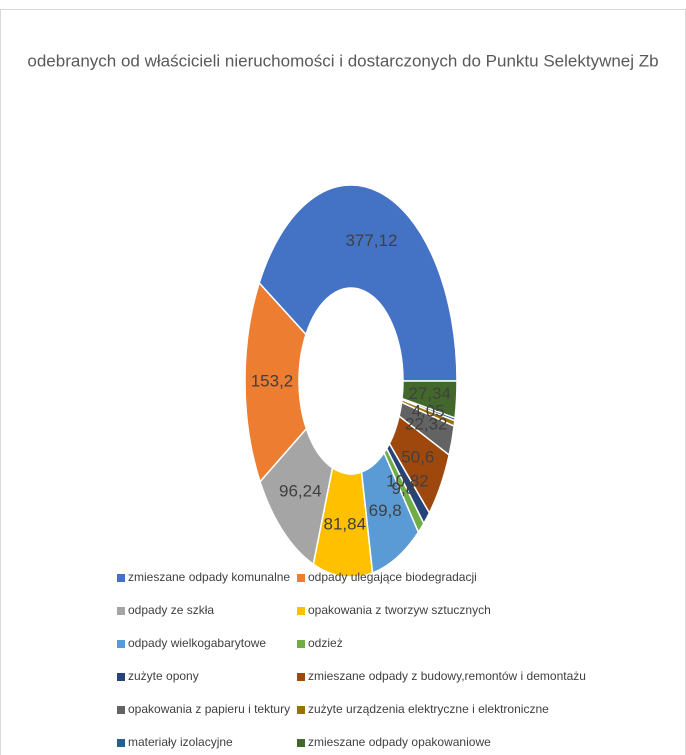 This screenshot has height=755, width=686. Describe the element at coordinates (209, 577) in the screenshot. I see `legend-label: zmieszane odpady komunalne` at that location.